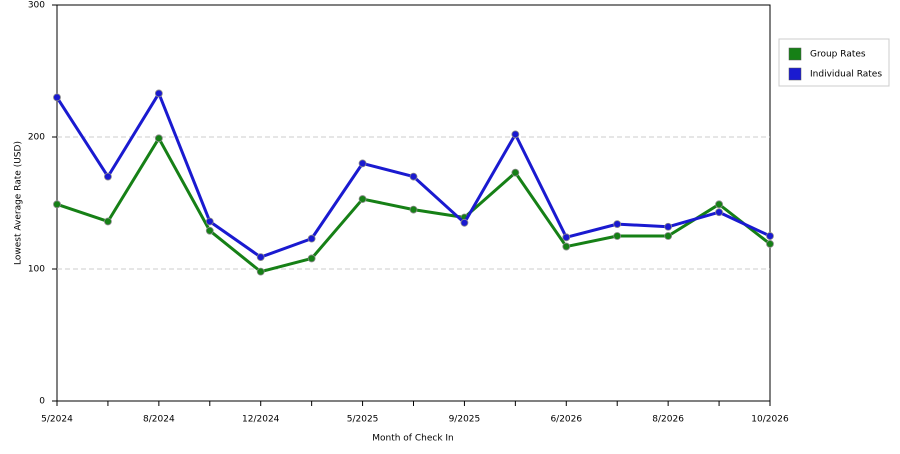  Describe the element at coordinates (36, 6) in the screenshot. I see `y-tick-label: 300` at that location.